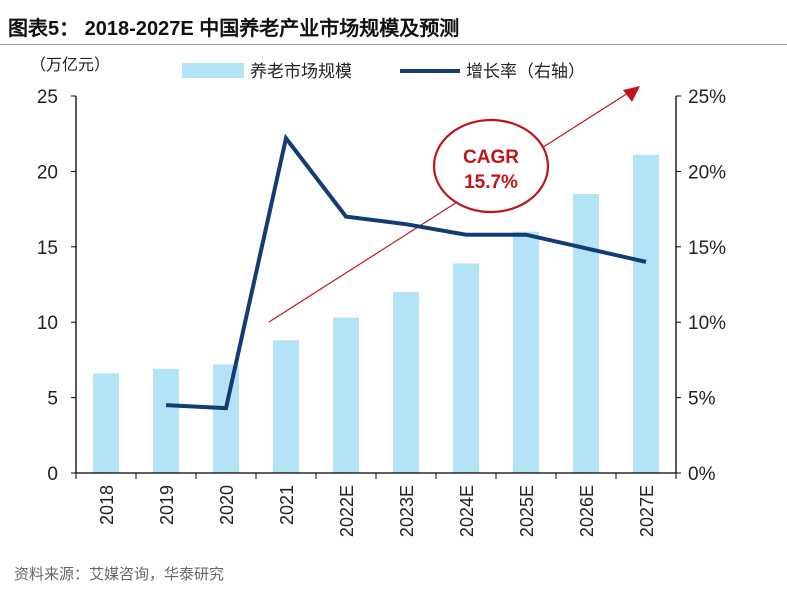  Describe the element at coordinates (707, 172) in the screenshot. I see `y2-tick-label: 20%` at that location.